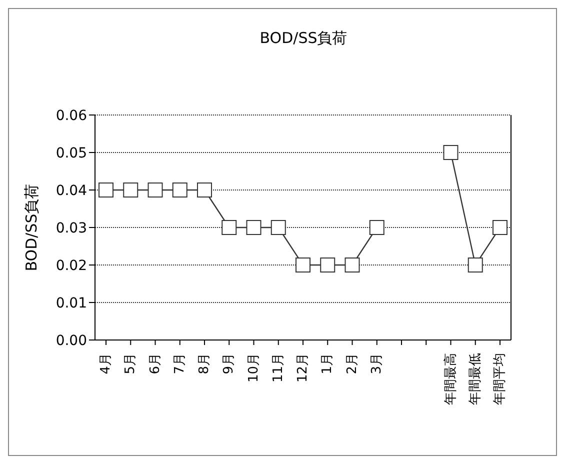  I want to click on y-tick-label: 0.01, so click(71, 303).